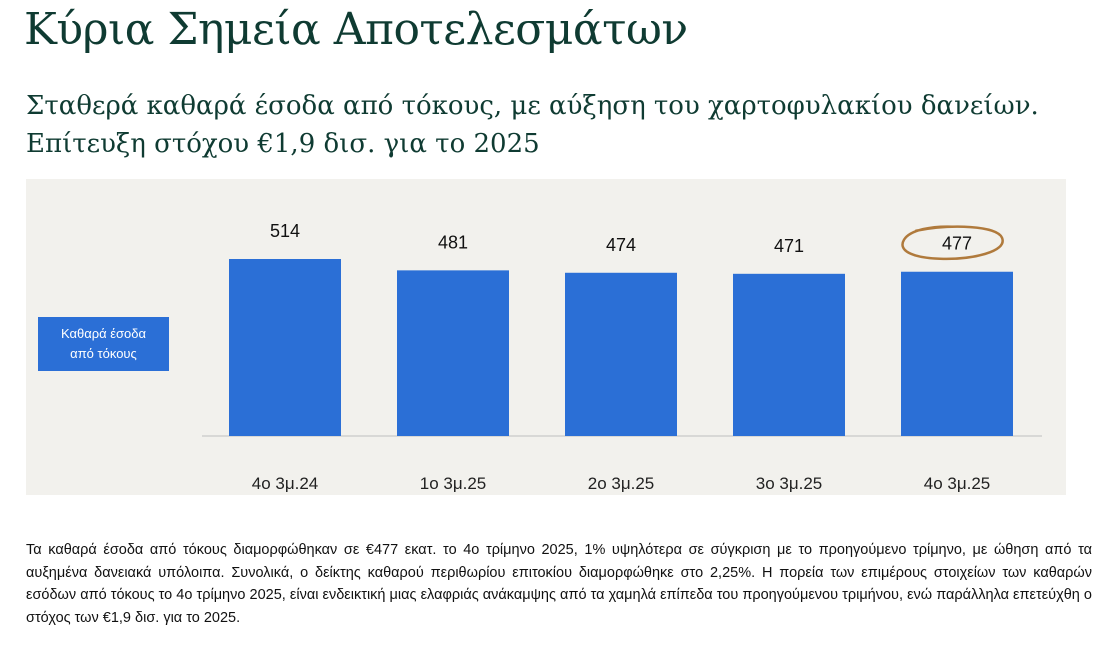  What do you see at coordinates (103, 353) in the screenshot?
I see `legend-line-2: από τόκους` at bounding box center [103, 353].